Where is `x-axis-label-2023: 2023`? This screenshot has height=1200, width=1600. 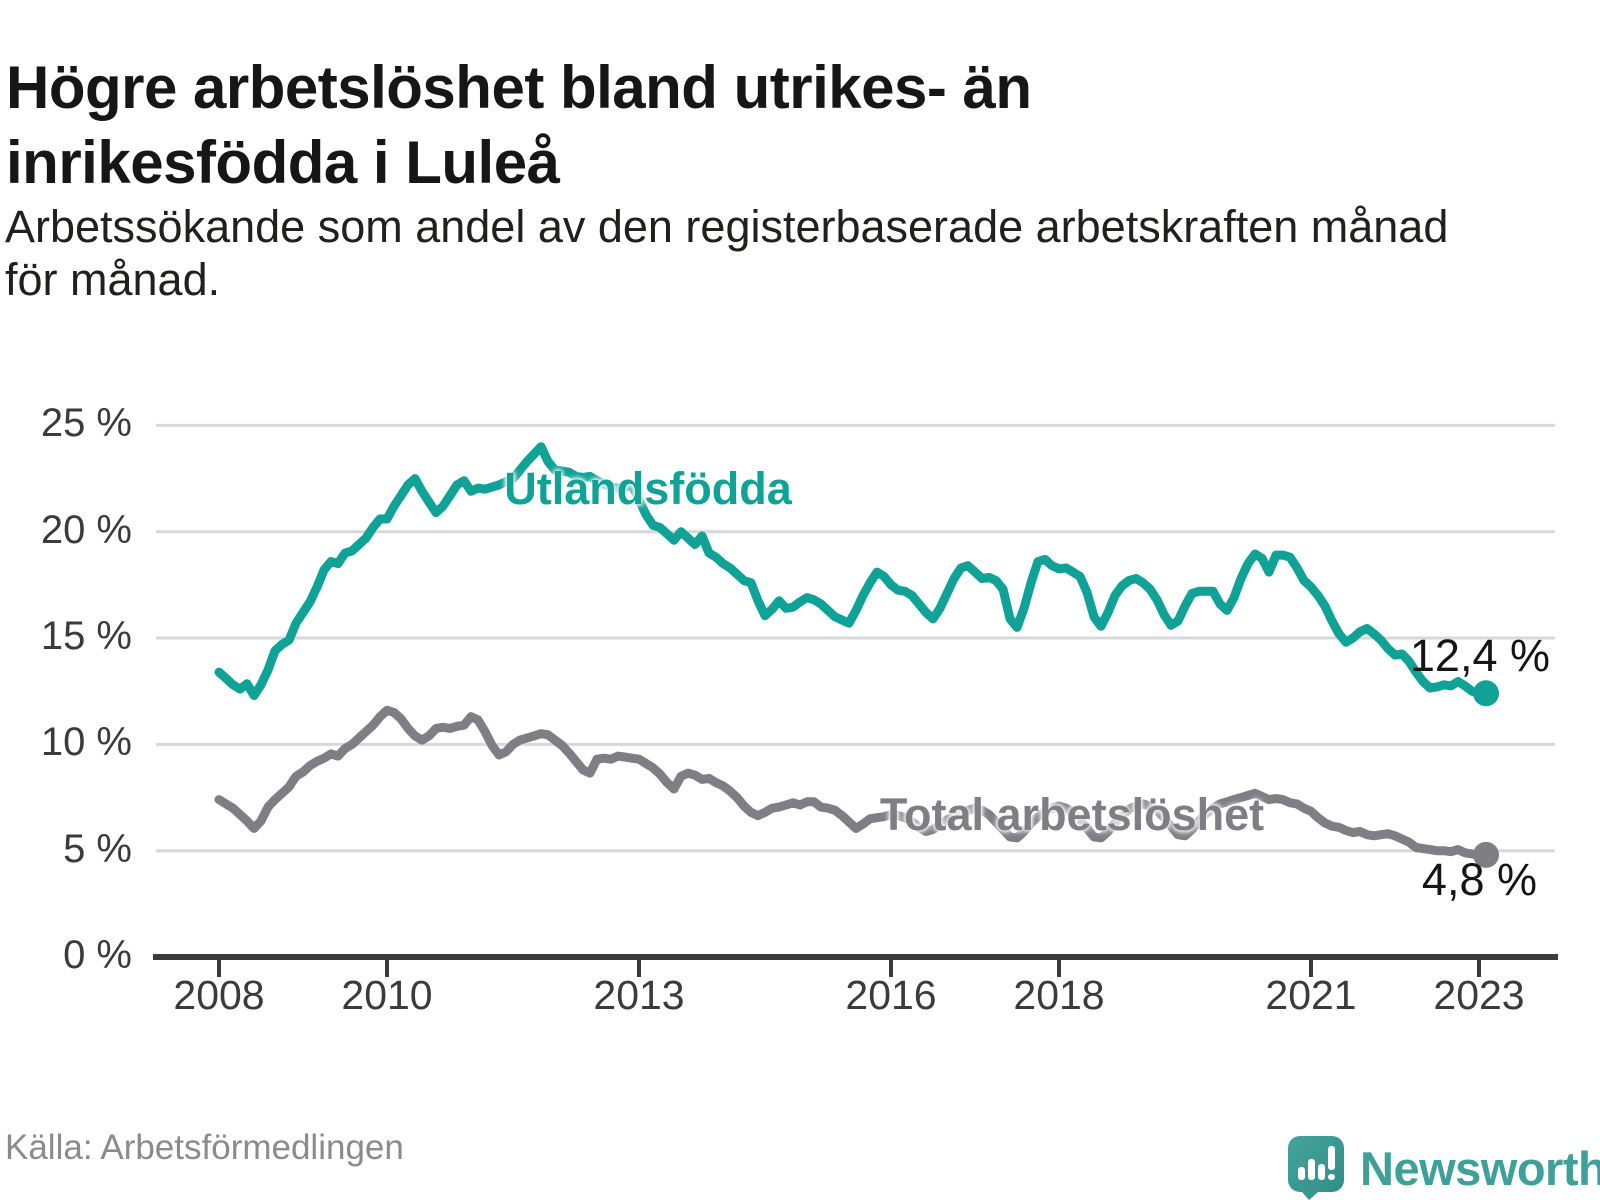 x-axis-label-2023: 2023 is located at coordinates (1479, 995).